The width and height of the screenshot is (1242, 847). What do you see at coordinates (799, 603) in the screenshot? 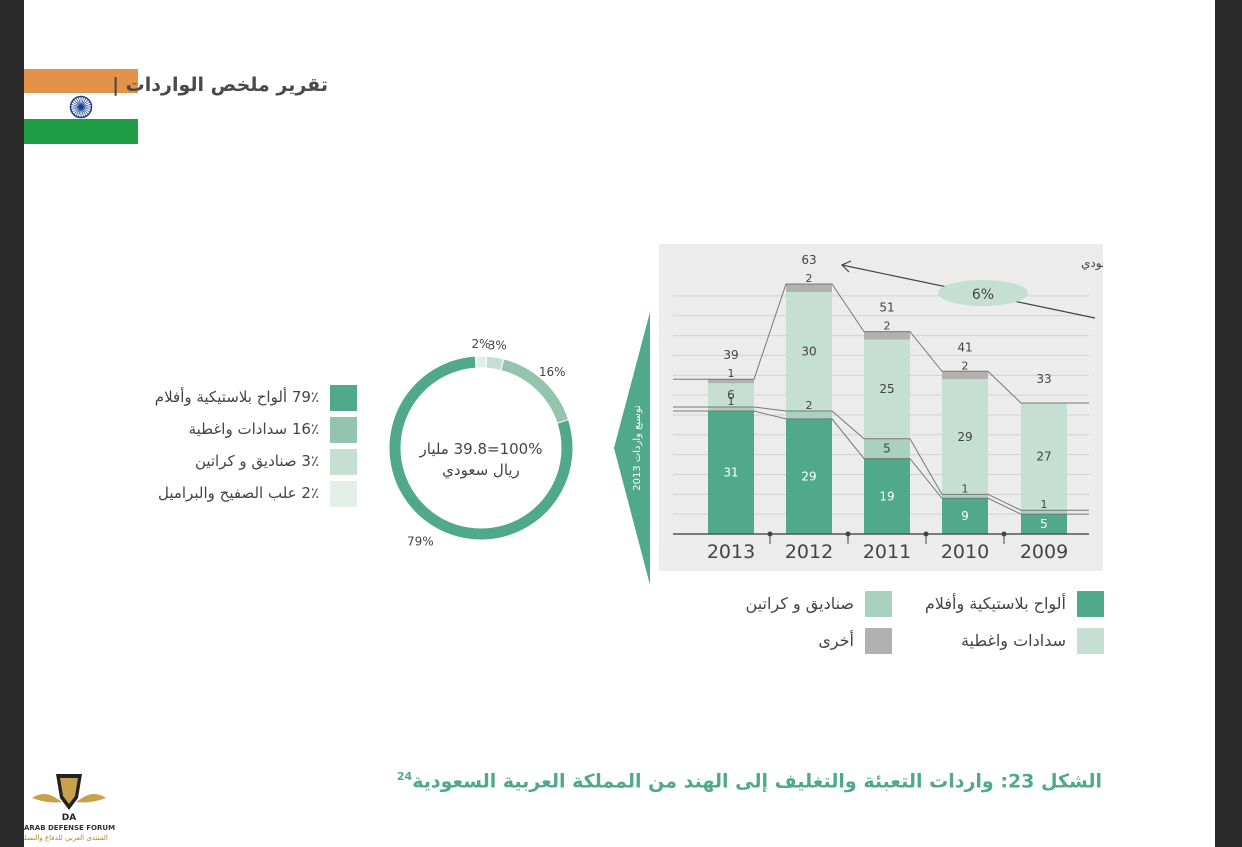
I see `bottom-legend-label: صناديق و كراتين` at bounding box center [799, 603].